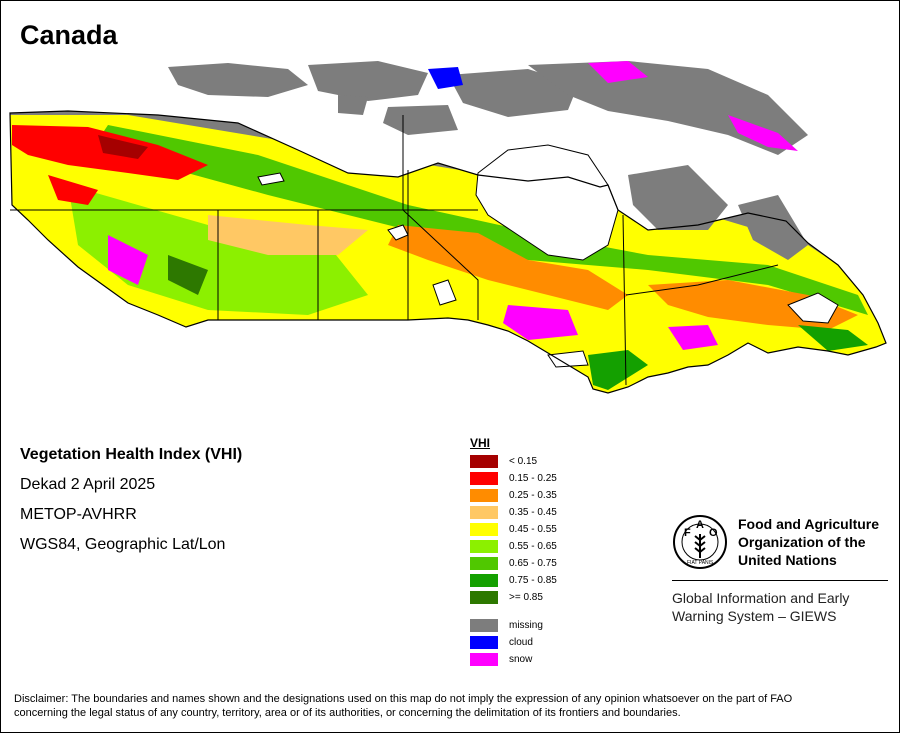 This screenshot has width=900, height=733. Describe the element at coordinates (687, 533) in the screenshot. I see `emblem-letter-f: F` at that location.